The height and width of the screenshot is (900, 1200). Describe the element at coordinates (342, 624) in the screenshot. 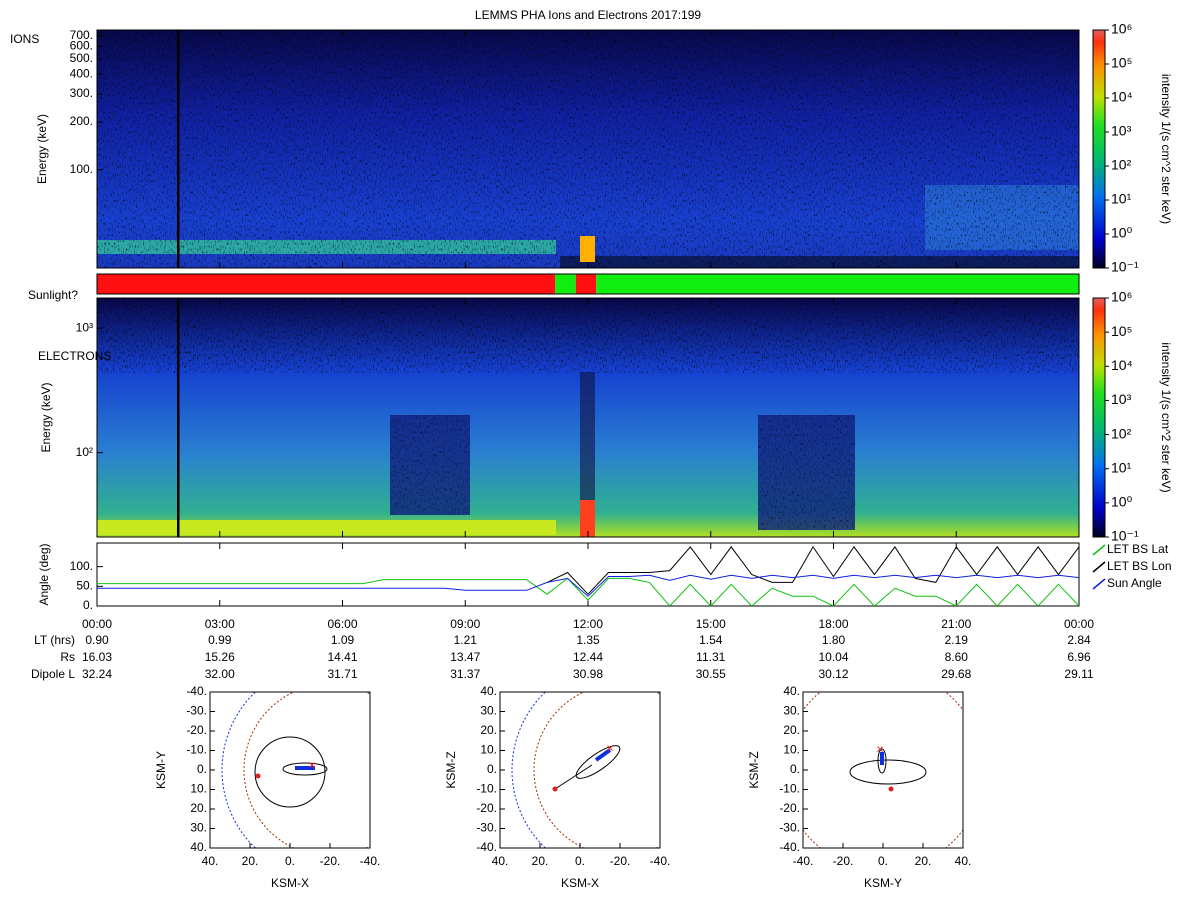

I see `x-tick-label: 06:00` at that location.